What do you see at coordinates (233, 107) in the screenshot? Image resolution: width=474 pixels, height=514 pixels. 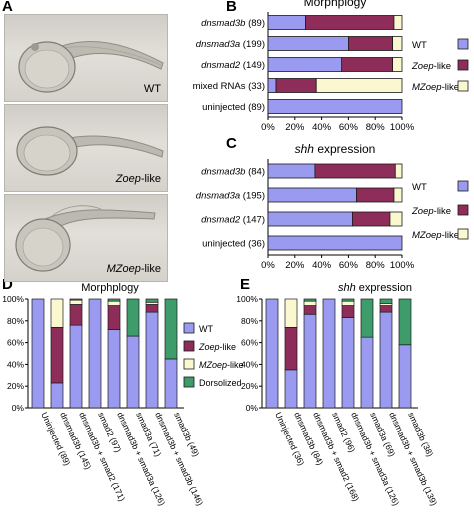 I see `category-label-B: uninjected (89)` at bounding box center [233, 107].